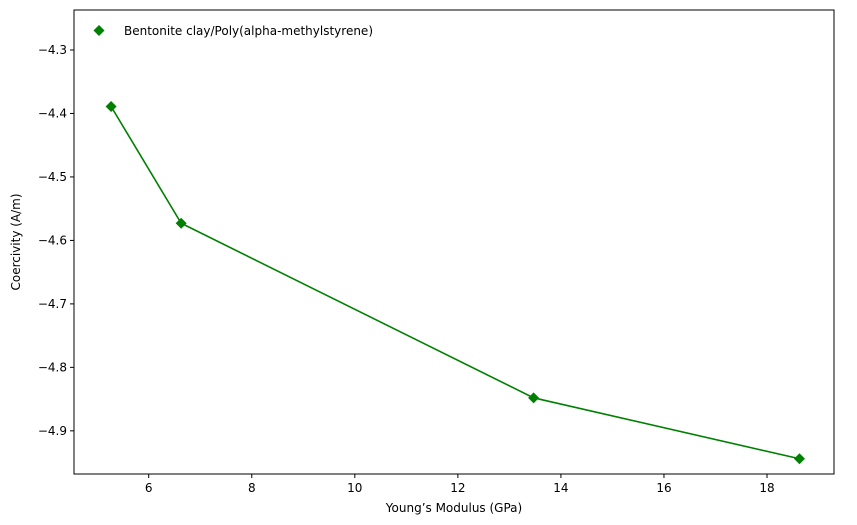 The height and width of the screenshot is (525, 857). What do you see at coordinates (248, 31) in the screenshot?
I see `legend-label: Bentonite clay/Poly(alpha-methylstyrene)` at bounding box center [248, 31].